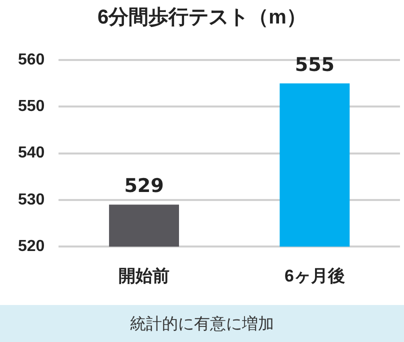 The image size is (404, 342). What do you see at coordinates (31, 199) in the screenshot?
I see `y-tick-label: 530` at bounding box center [31, 199].